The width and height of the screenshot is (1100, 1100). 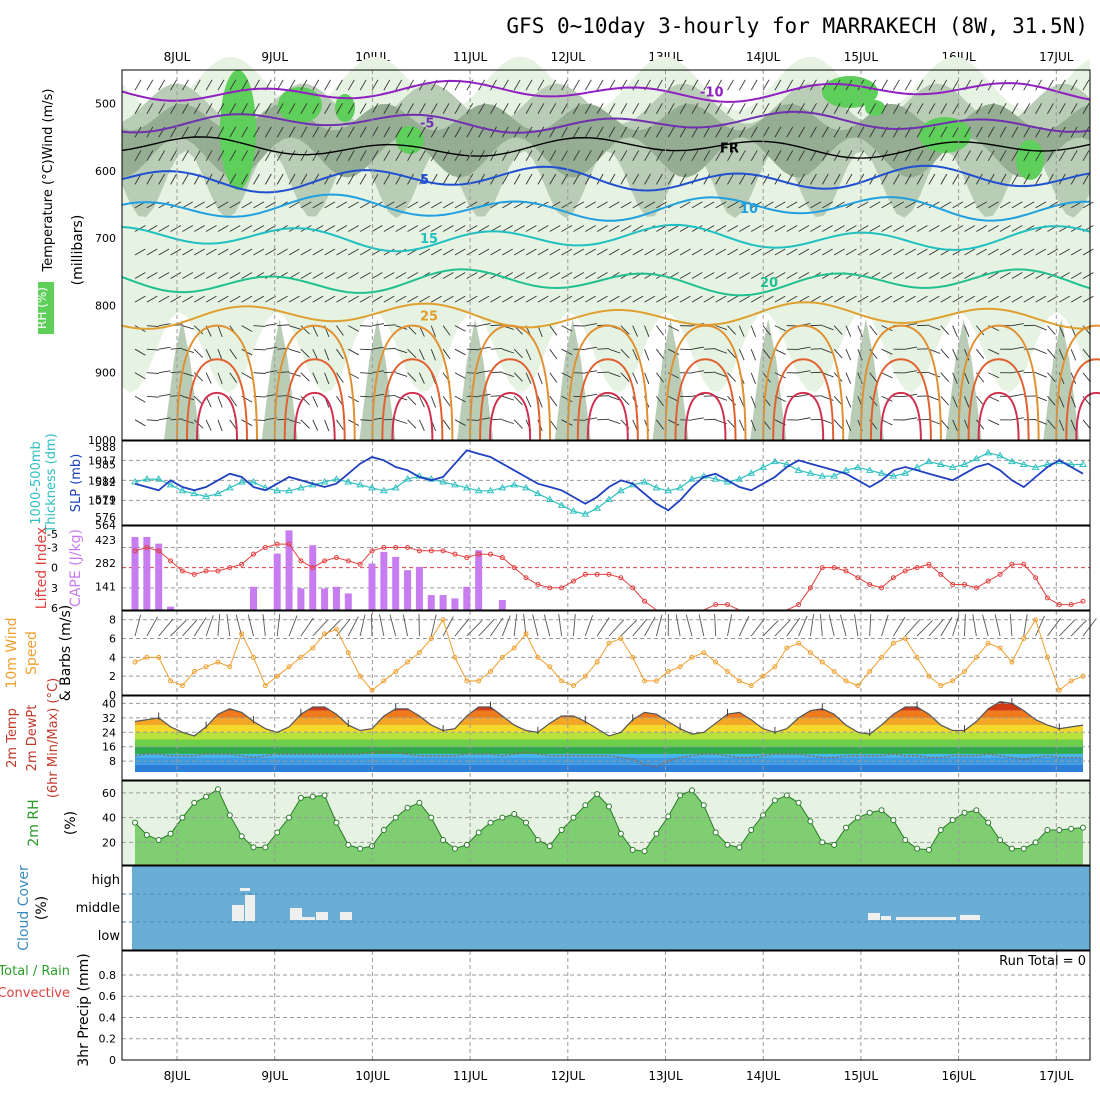 I want to click on temp-tick: 24, so click(x=109, y=732).